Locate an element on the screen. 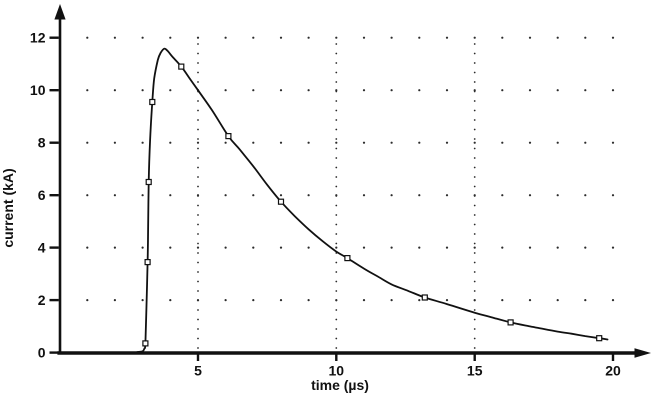  x-tick-label: 15 is located at coordinates (475, 371).